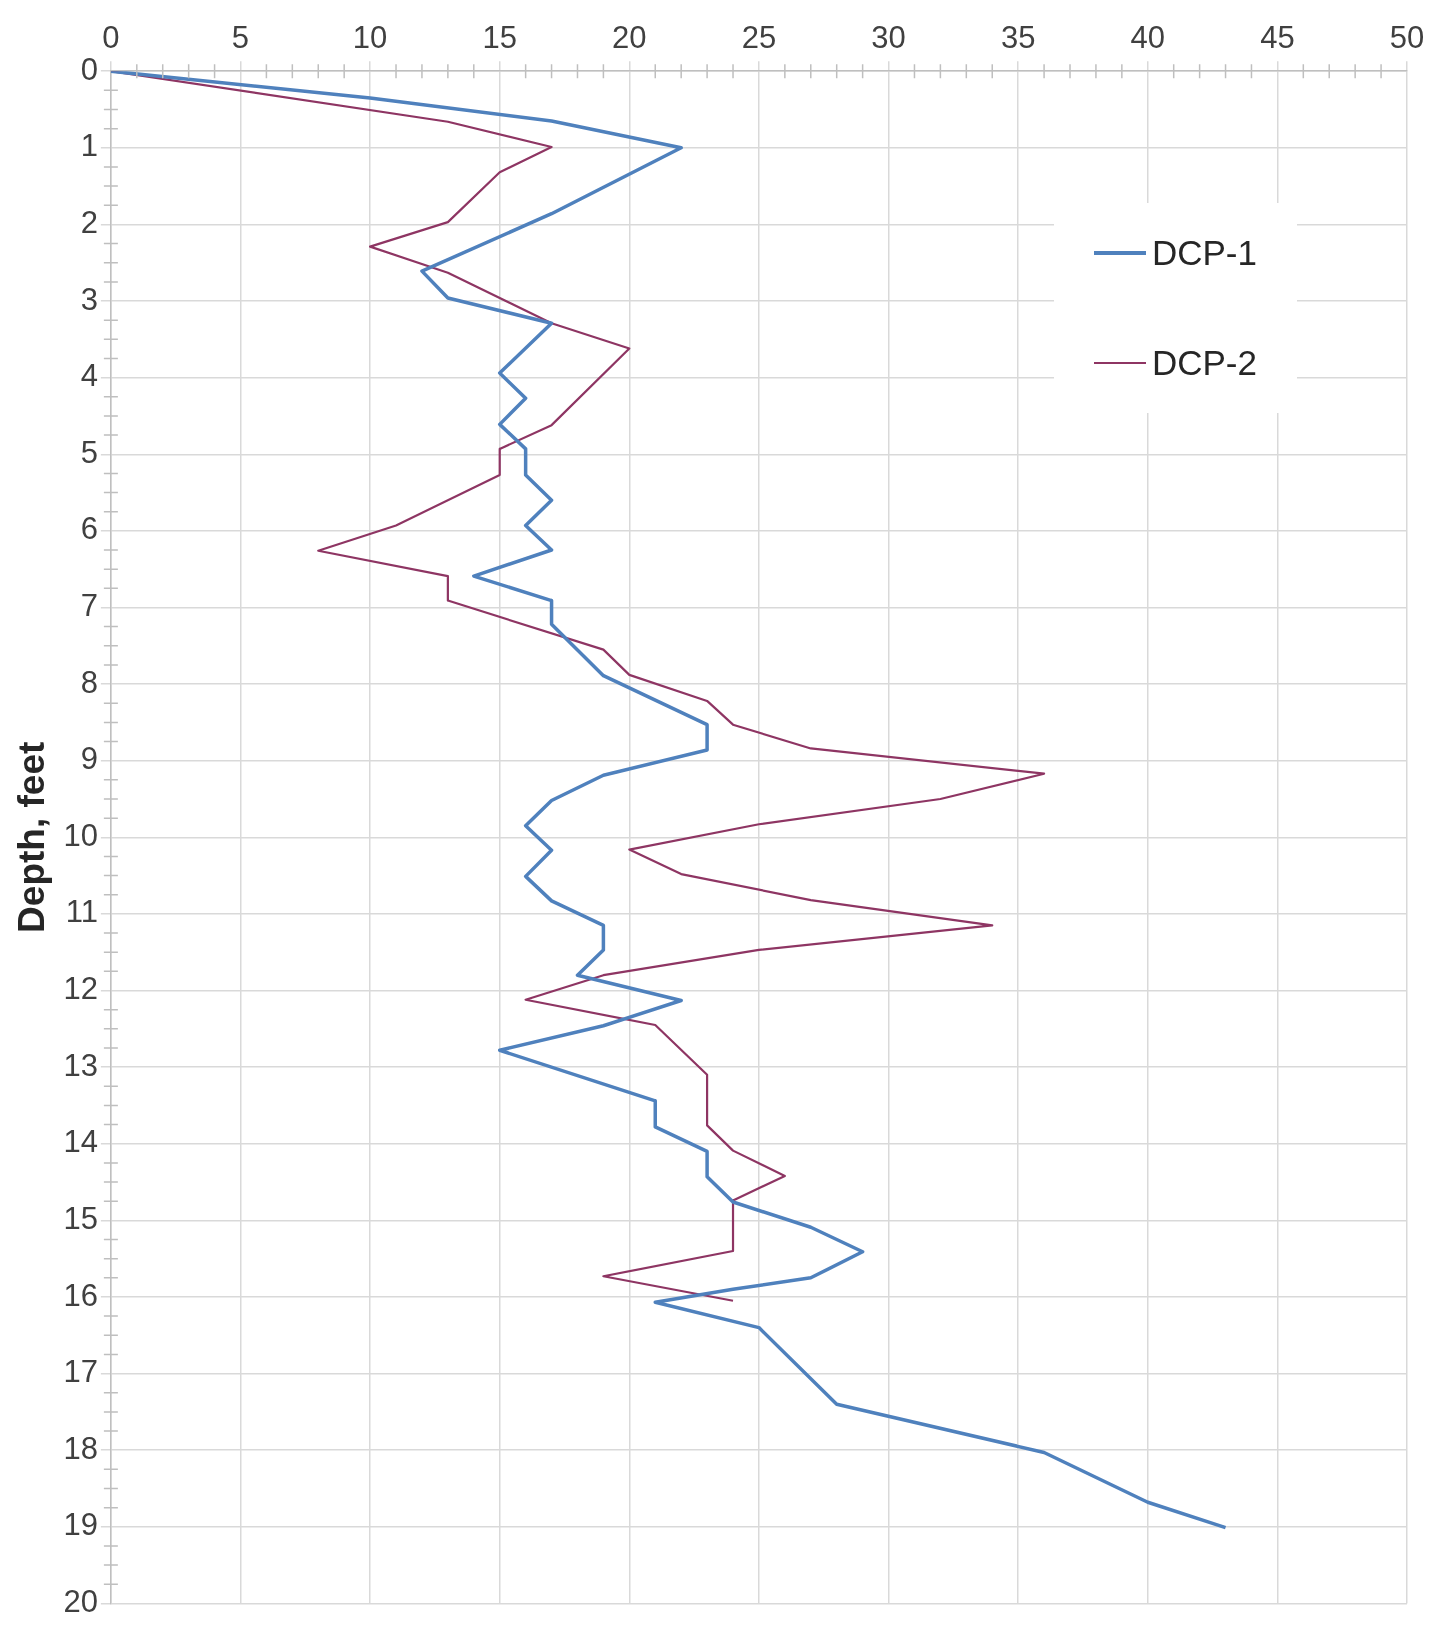 The height and width of the screenshot is (1625, 1455). What do you see at coordinates (89, 376) in the screenshot?
I see `y-tick-label: 4` at bounding box center [89, 376].